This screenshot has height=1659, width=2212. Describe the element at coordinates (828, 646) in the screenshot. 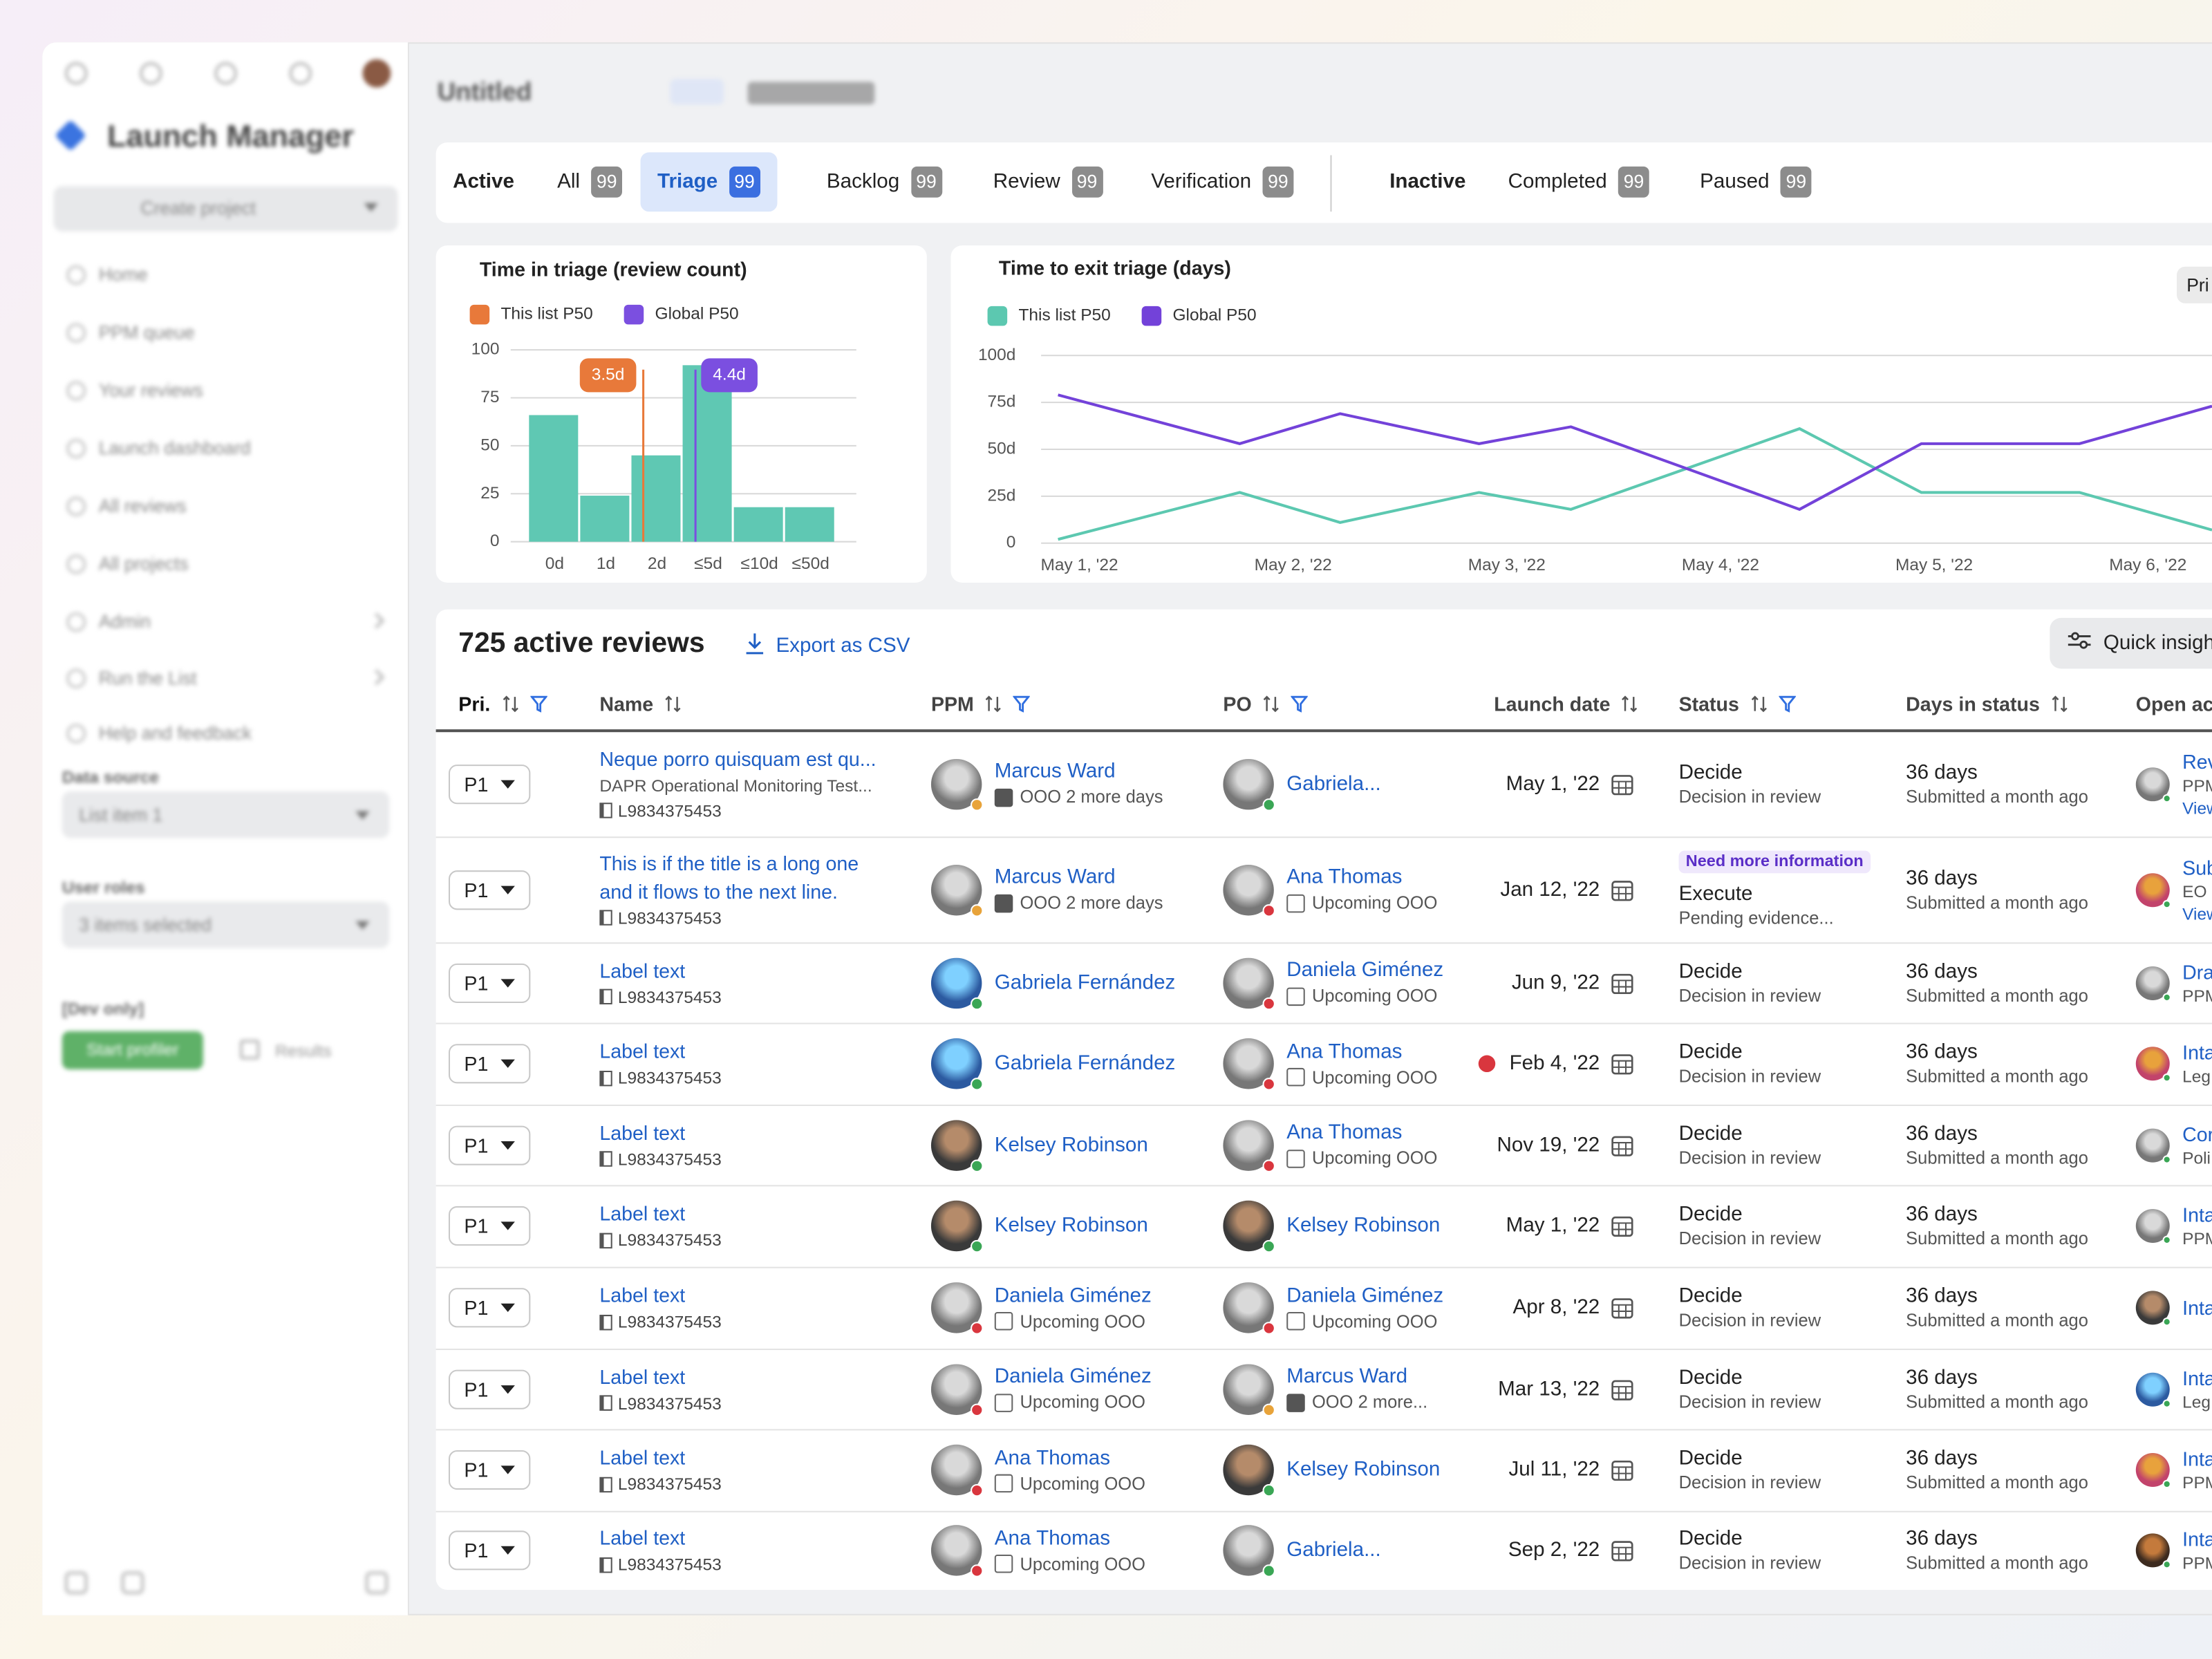

I see `export-button: Export as CSV` at that location.